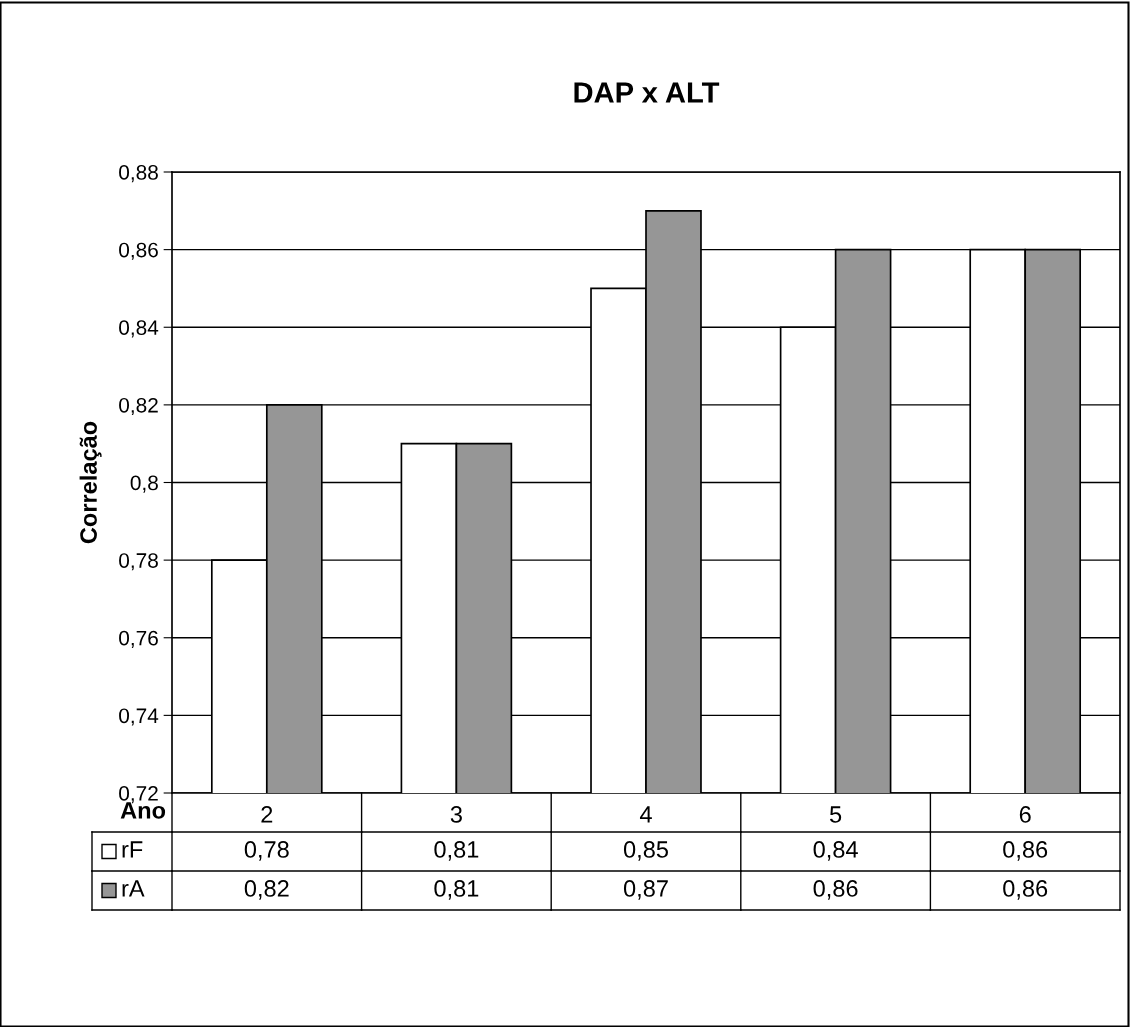 This screenshot has height=1027, width=1131. I want to click on y-tick-label: 0,82, so click(138, 406).